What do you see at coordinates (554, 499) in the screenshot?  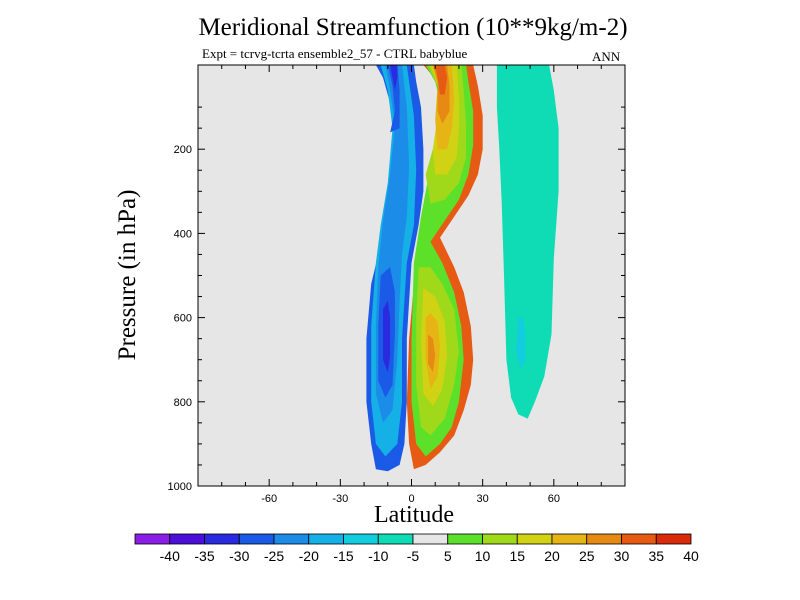 I see `x-tick-label: 60` at bounding box center [554, 499].